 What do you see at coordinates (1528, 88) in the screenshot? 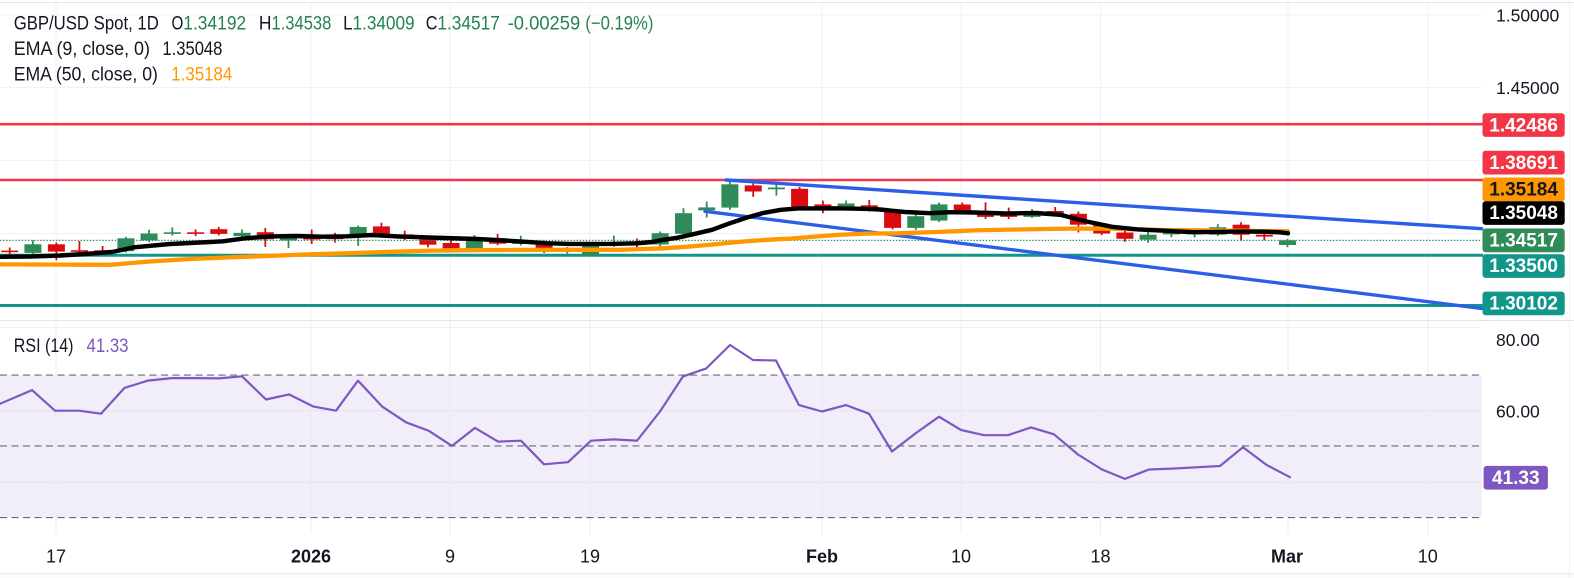
I see `svg-text: 1.45000` at bounding box center [1528, 88].